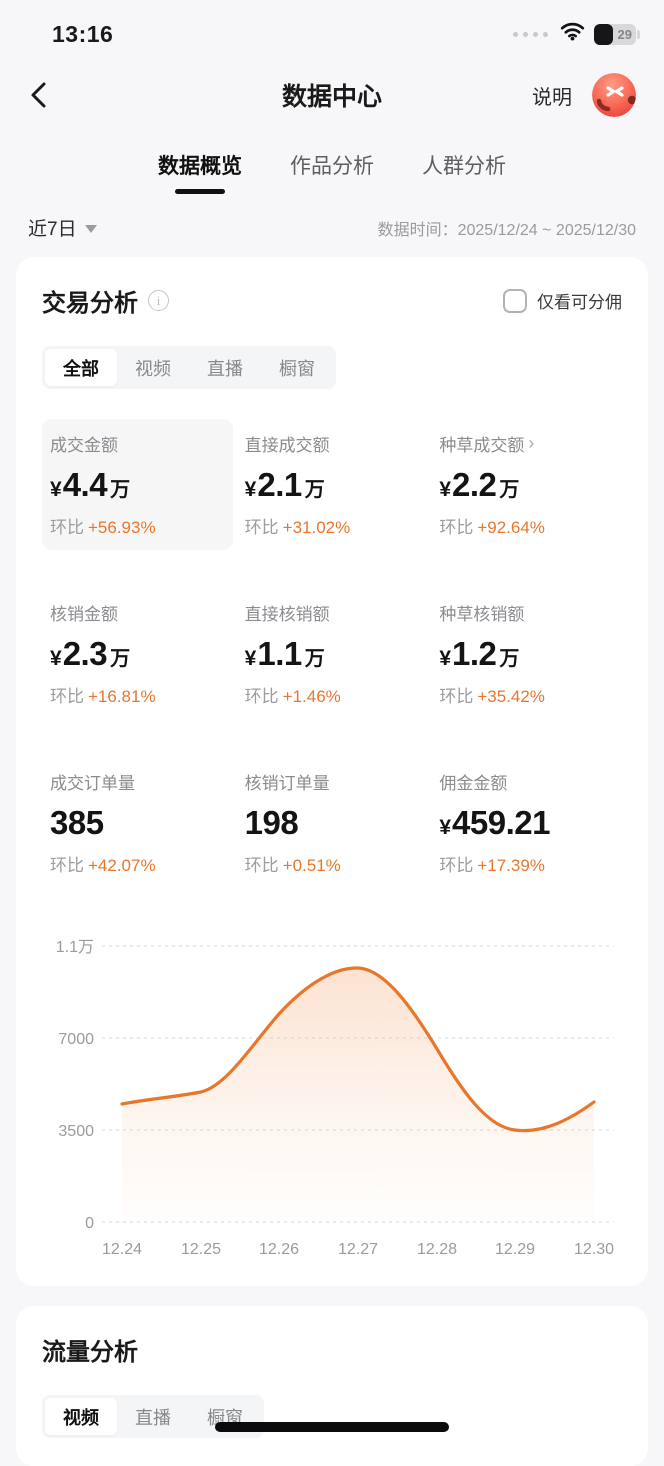  I want to click on traffic-segment-live: 直播, so click(153, 1417).